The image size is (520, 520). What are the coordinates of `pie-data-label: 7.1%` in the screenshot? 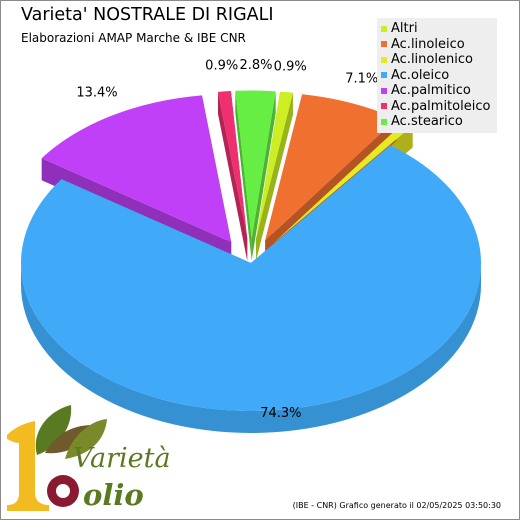 It's located at (361, 79).